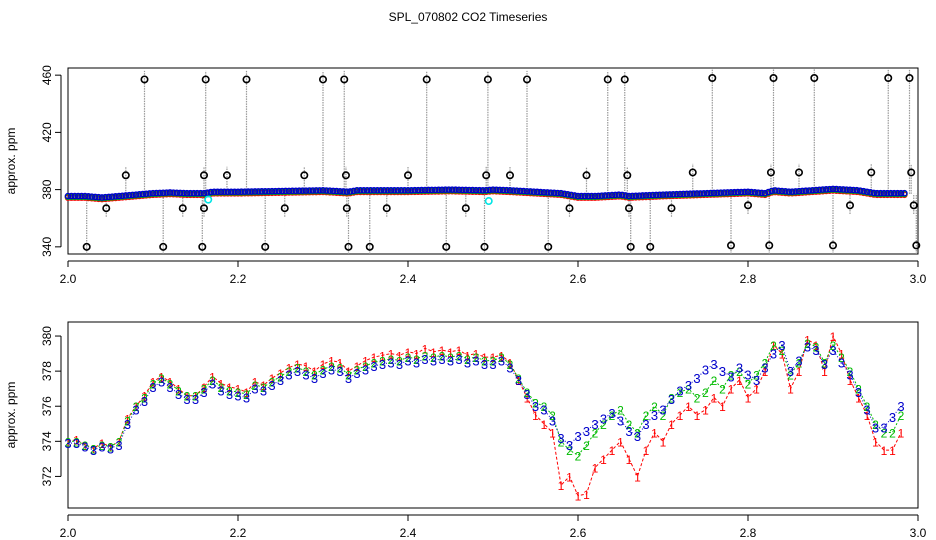  Describe the element at coordinates (68, 279) in the screenshot. I see `top-x-tick-label: 2.0` at that location.